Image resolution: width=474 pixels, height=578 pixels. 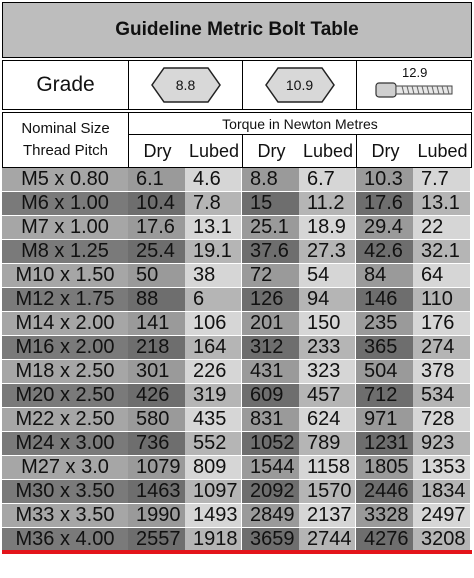 What do you see at coordinates (65, 228) in the screenshot?
I see `size-cell: M7 x 1.00` at bounding box center [65, 228].